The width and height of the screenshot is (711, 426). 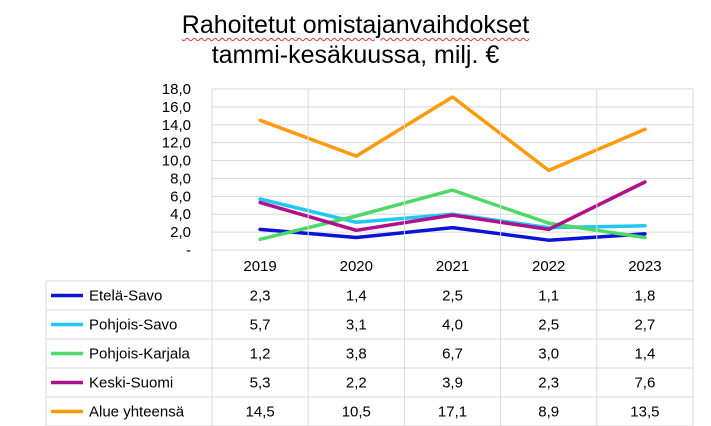 What do you see at coordinates (644, 412) in the screenshot?
I see `data-value: 13,5` at bounding box center [644, 412].